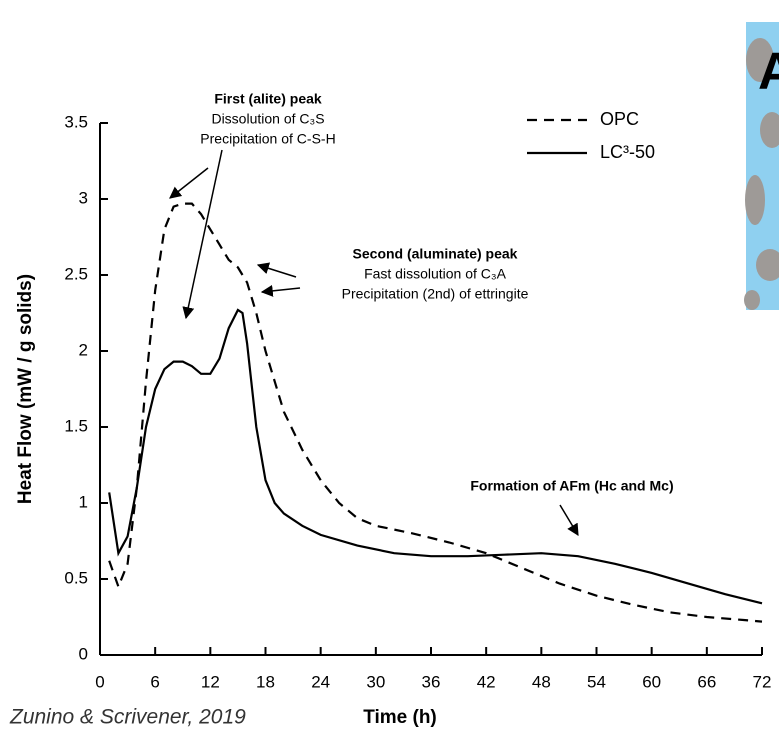 This screenshot has height=735, width=779. I want to click on x-tick-label: 0, so click(99, 681).